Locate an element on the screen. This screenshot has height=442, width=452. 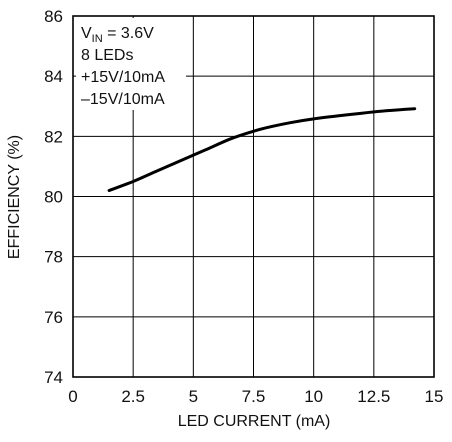
x-tick-label: 5 is located at coordinates (193, 396).